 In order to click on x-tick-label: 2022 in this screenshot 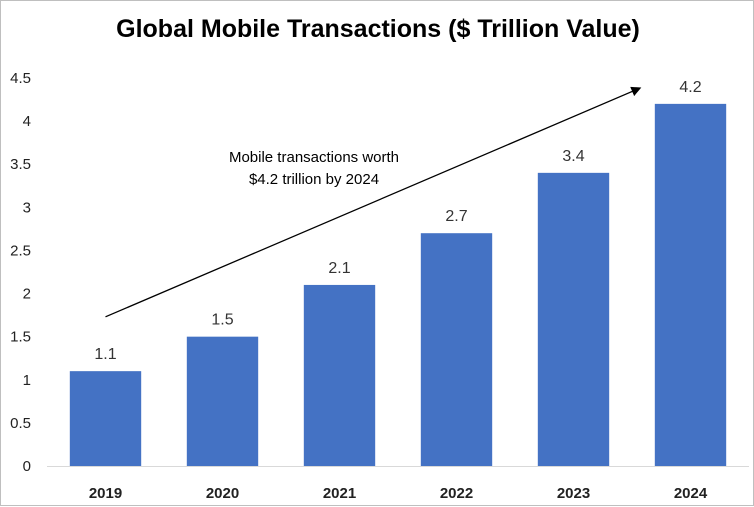, I will do `click(456, 493)`.